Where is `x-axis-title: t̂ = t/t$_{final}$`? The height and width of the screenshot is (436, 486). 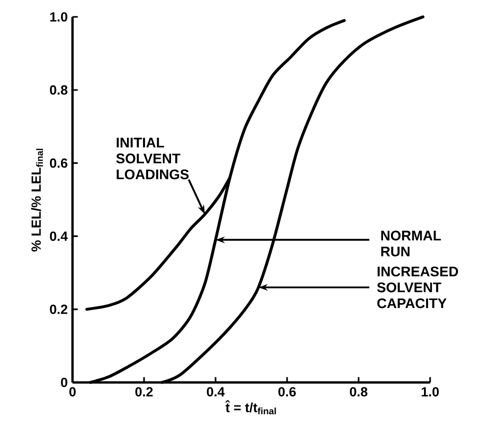 x-axis-title: t̂ = t/t$_{final}$ is located at coordinates (250, 407).